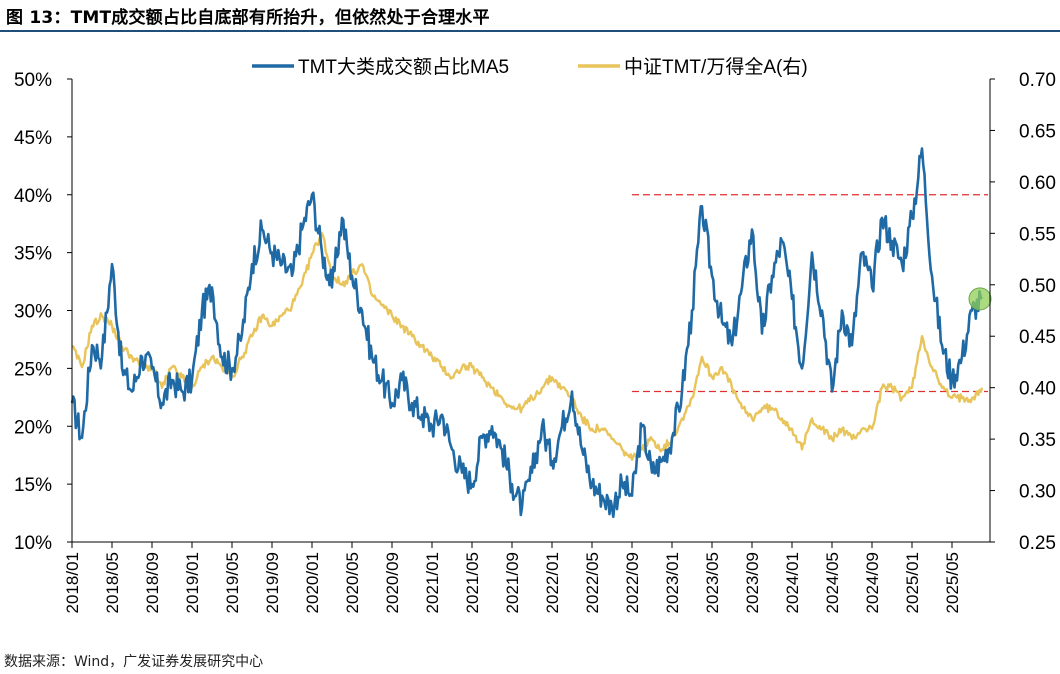  I want to click on left-tick-label: 10%, so click(33, 543).